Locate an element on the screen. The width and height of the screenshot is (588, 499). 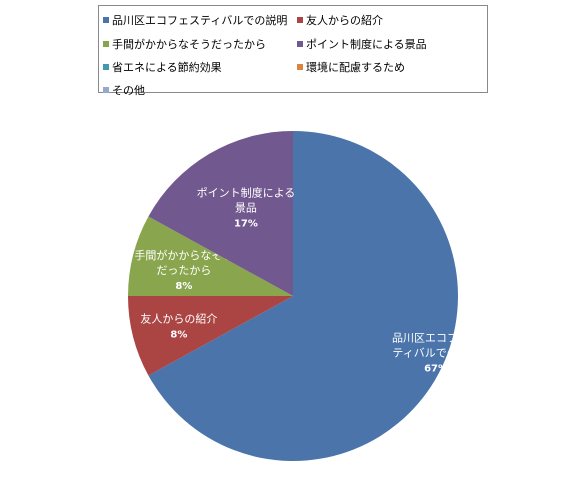
legend-entry: 品川区エコフェスティバルでの説明 is located at coordinates (195, 20).